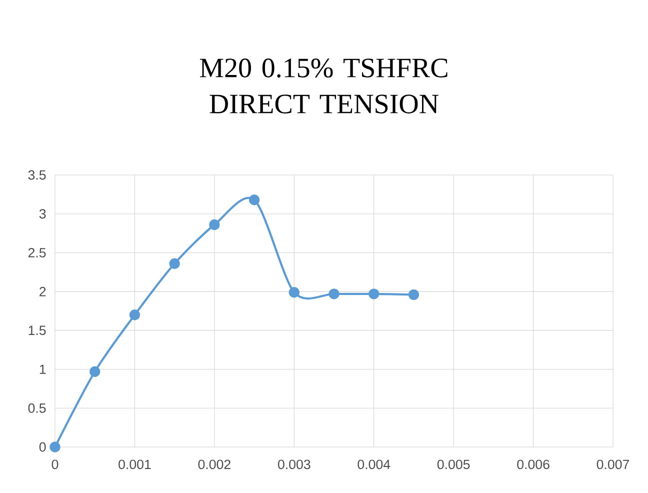 This screenshot has width=648, height=493. I want to click on y-tick-label: 0.5, so click(37, 408).